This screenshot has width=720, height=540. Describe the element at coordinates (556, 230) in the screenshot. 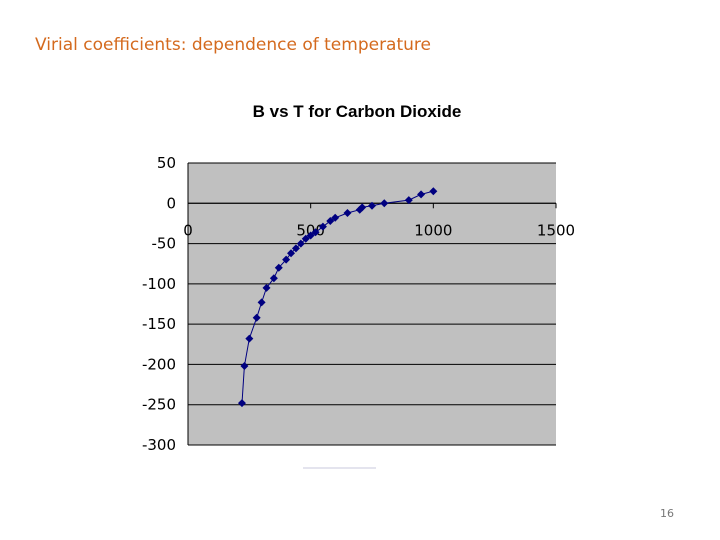

I see `x-tick-label: 1500` at that location.